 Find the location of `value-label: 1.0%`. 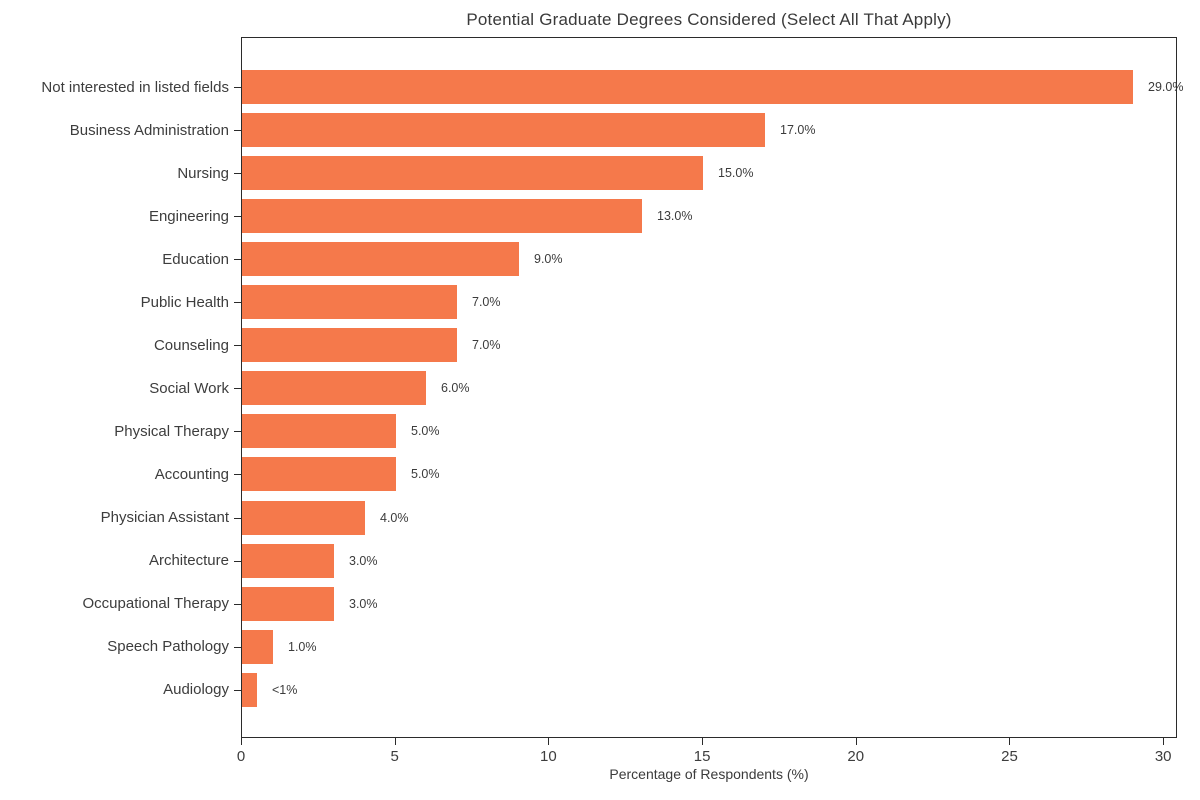

value-label: 1.0% is located at coordinates (302, 646).